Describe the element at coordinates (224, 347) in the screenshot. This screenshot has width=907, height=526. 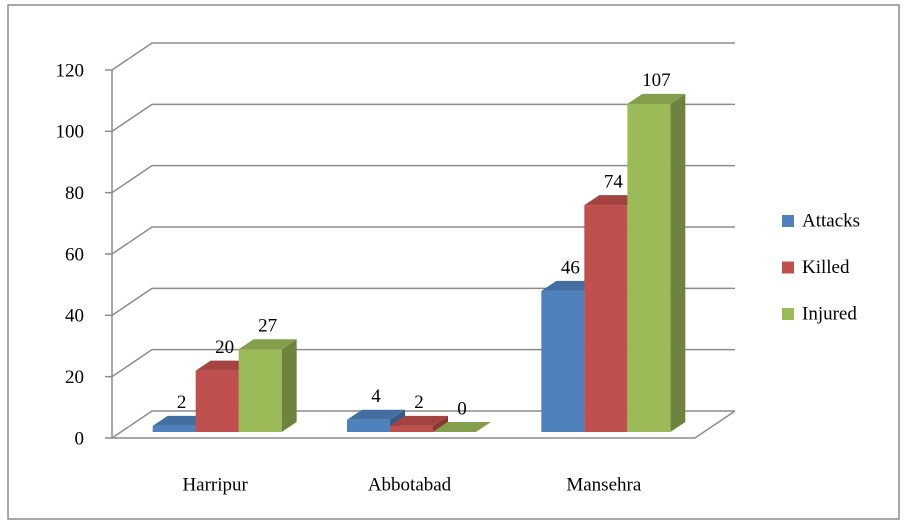
I see `data-label: 20` at that location.